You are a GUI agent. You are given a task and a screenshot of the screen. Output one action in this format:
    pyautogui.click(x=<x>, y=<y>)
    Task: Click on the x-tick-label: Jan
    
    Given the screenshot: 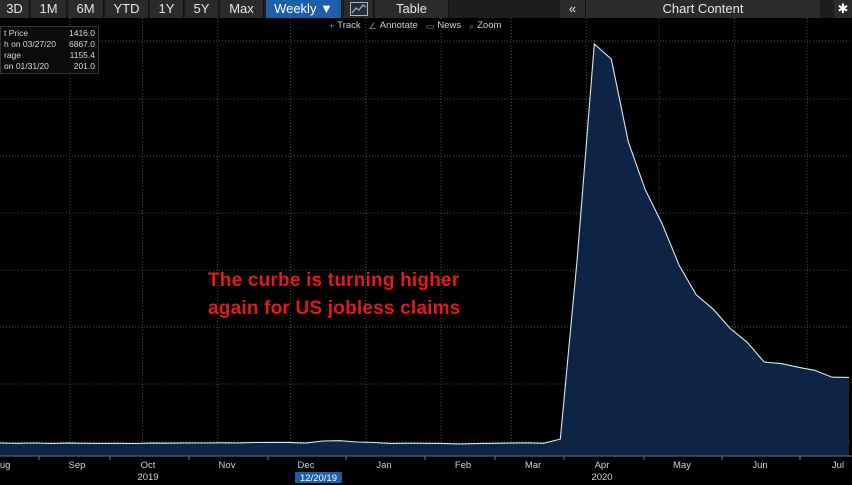 What is the action you would take?
    pyautogui.click(x=383, y=465)
    